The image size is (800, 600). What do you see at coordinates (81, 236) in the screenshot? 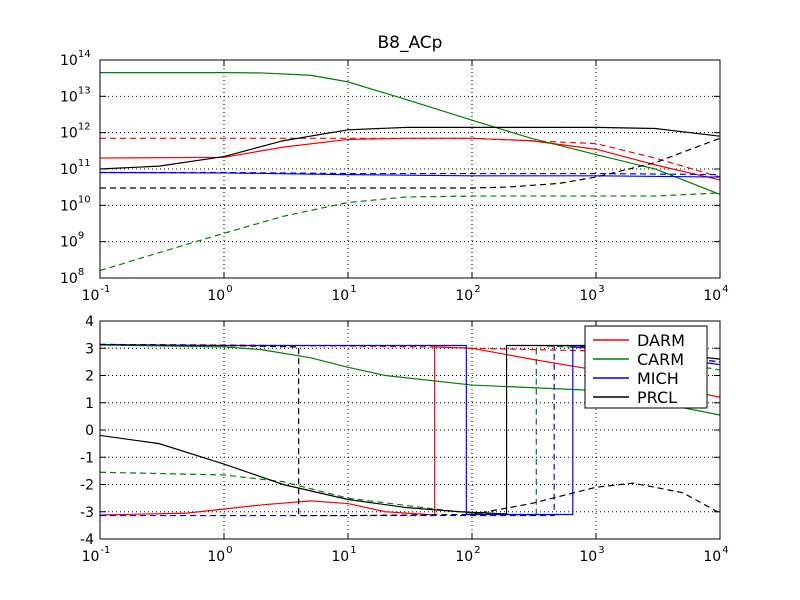
I see `y-tick-exponent: 9` at bounding box center [81, 236].